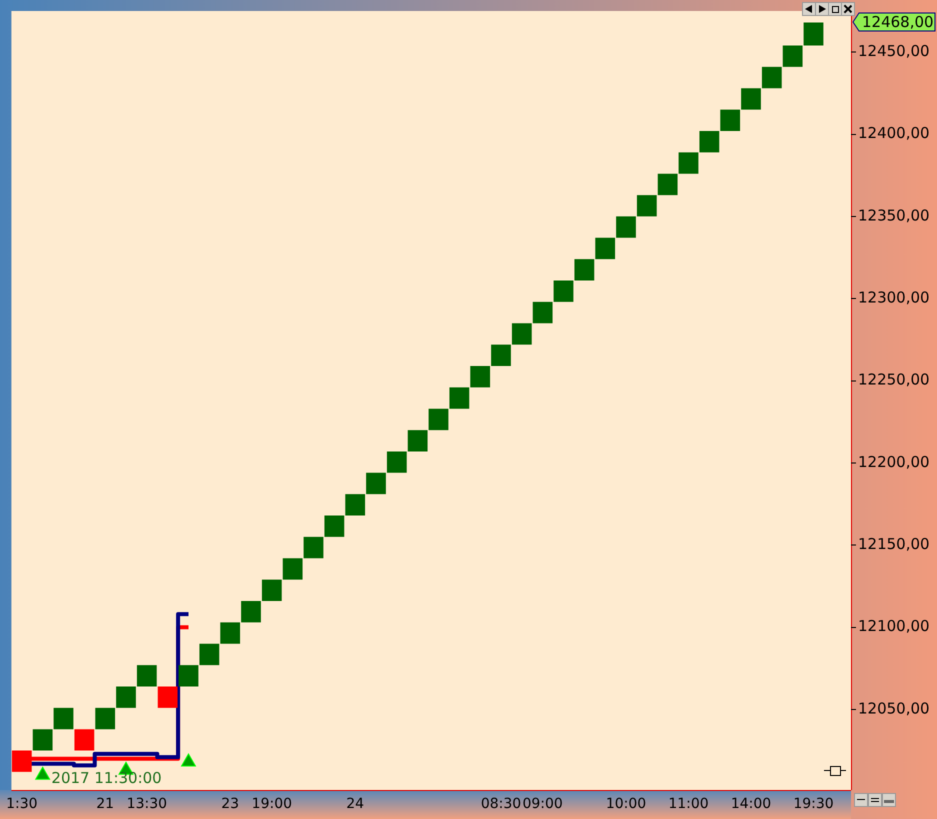 This screenshot has height=819, width=937. What do you see at coordinates (272, 804) in the screenshot?
I see `x-tick-label: 19:00` at bounding box center [272, 804].